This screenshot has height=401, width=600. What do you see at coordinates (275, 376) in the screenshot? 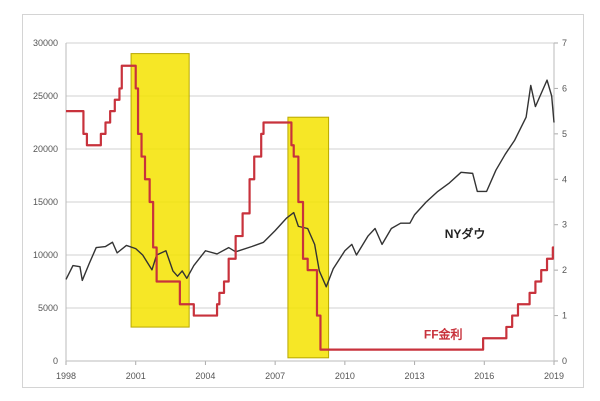
I see `x-tick-label: 2007` at bounding box center [275, 376].